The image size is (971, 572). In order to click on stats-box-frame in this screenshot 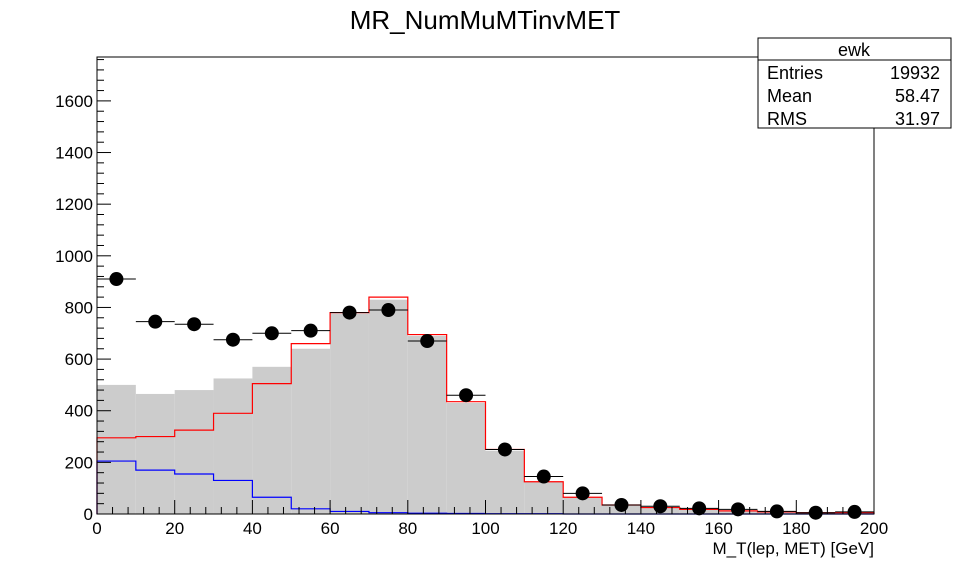, I will do `click(854, 83)`.